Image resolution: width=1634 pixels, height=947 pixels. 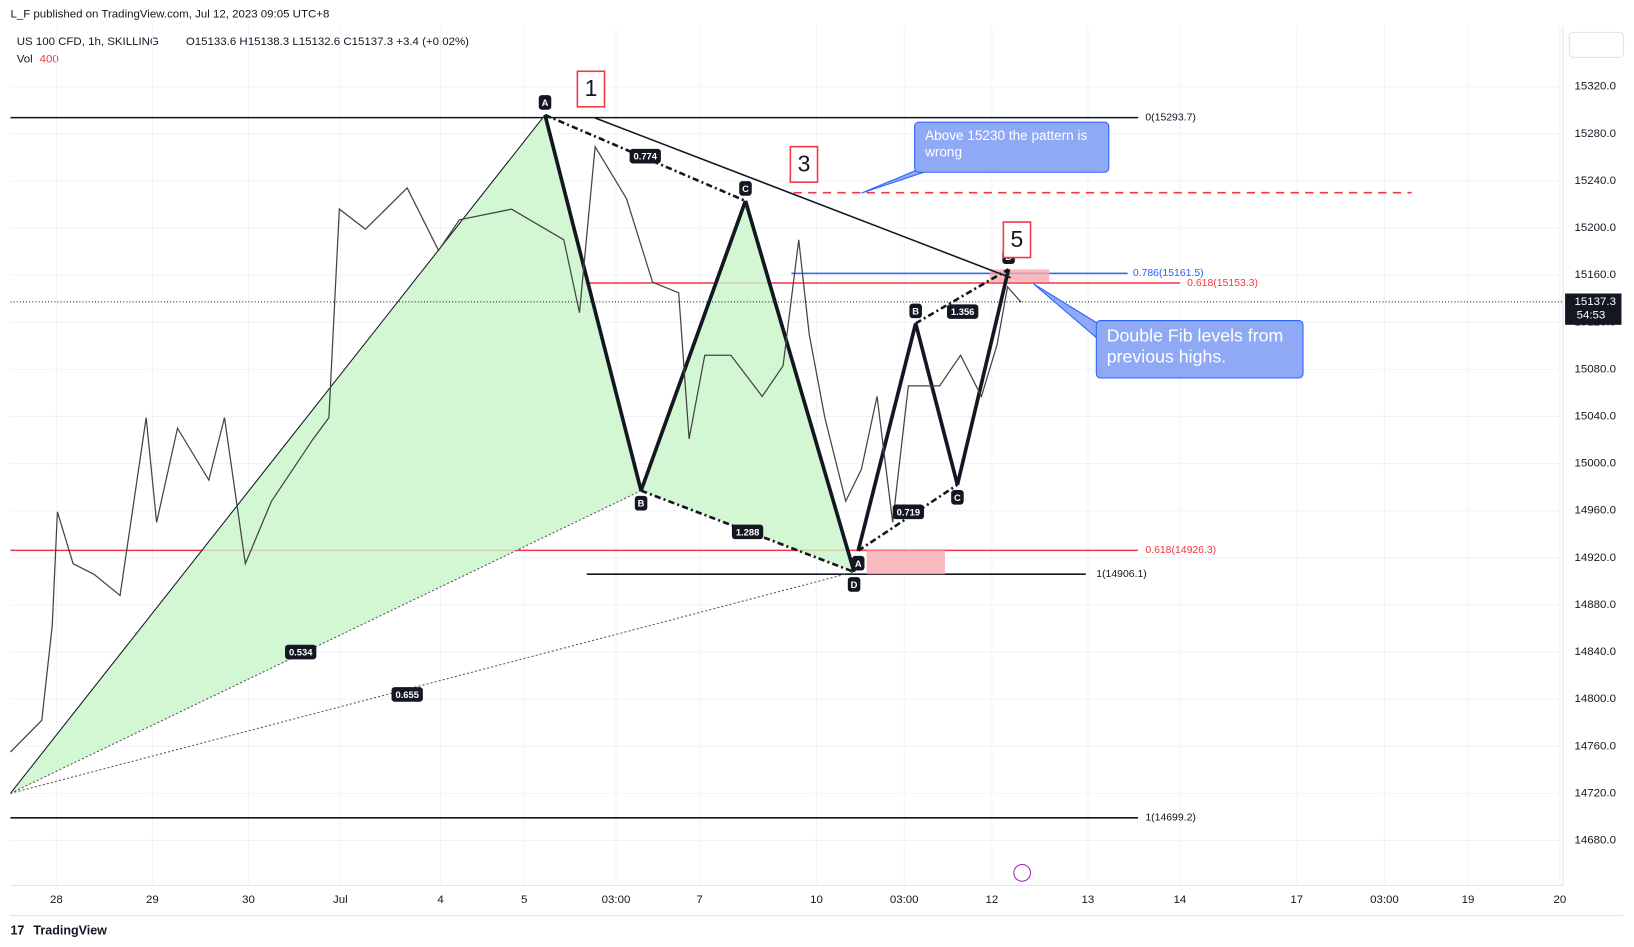 What do you see at coordinates (1594, 793) in the screenshot?
I see `y-tick-label: 14720.0` at bounding box center [1594, 793].